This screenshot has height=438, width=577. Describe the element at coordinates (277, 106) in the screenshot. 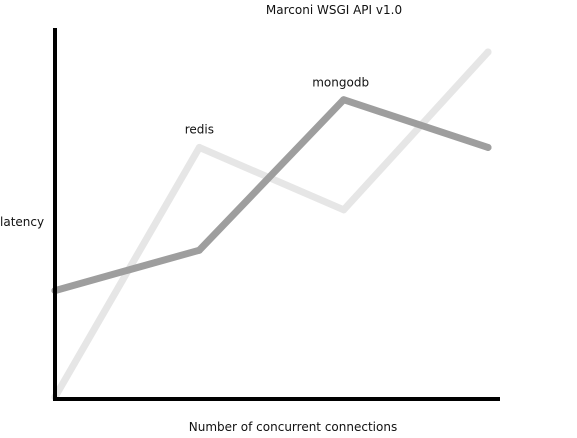

I see `series-labels: redis mongodb` at that location.